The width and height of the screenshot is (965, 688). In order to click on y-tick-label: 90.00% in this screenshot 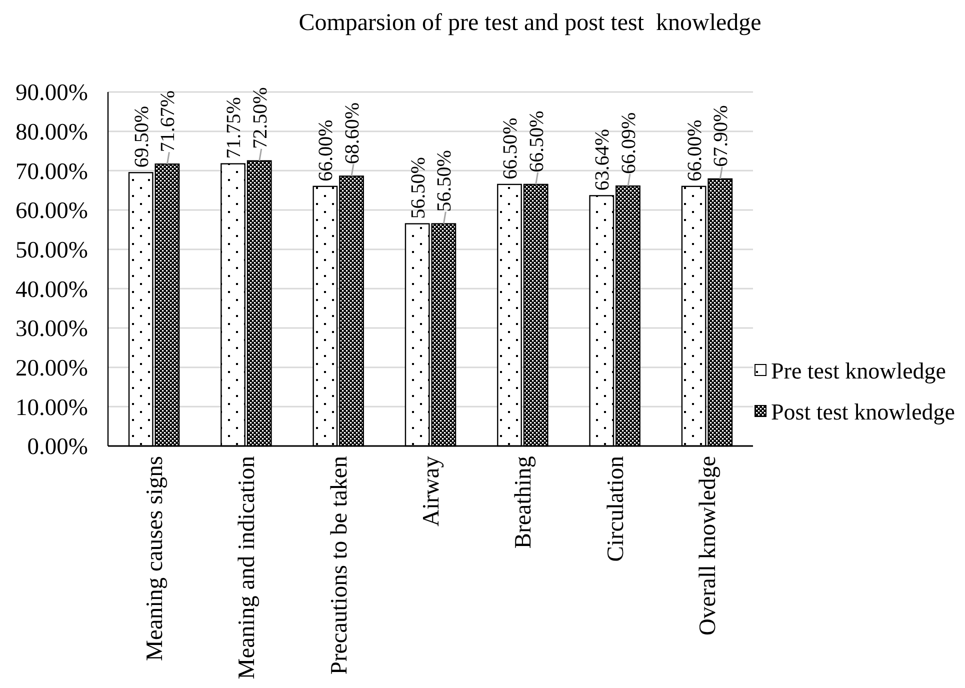, I will do `click(52, 93)`.